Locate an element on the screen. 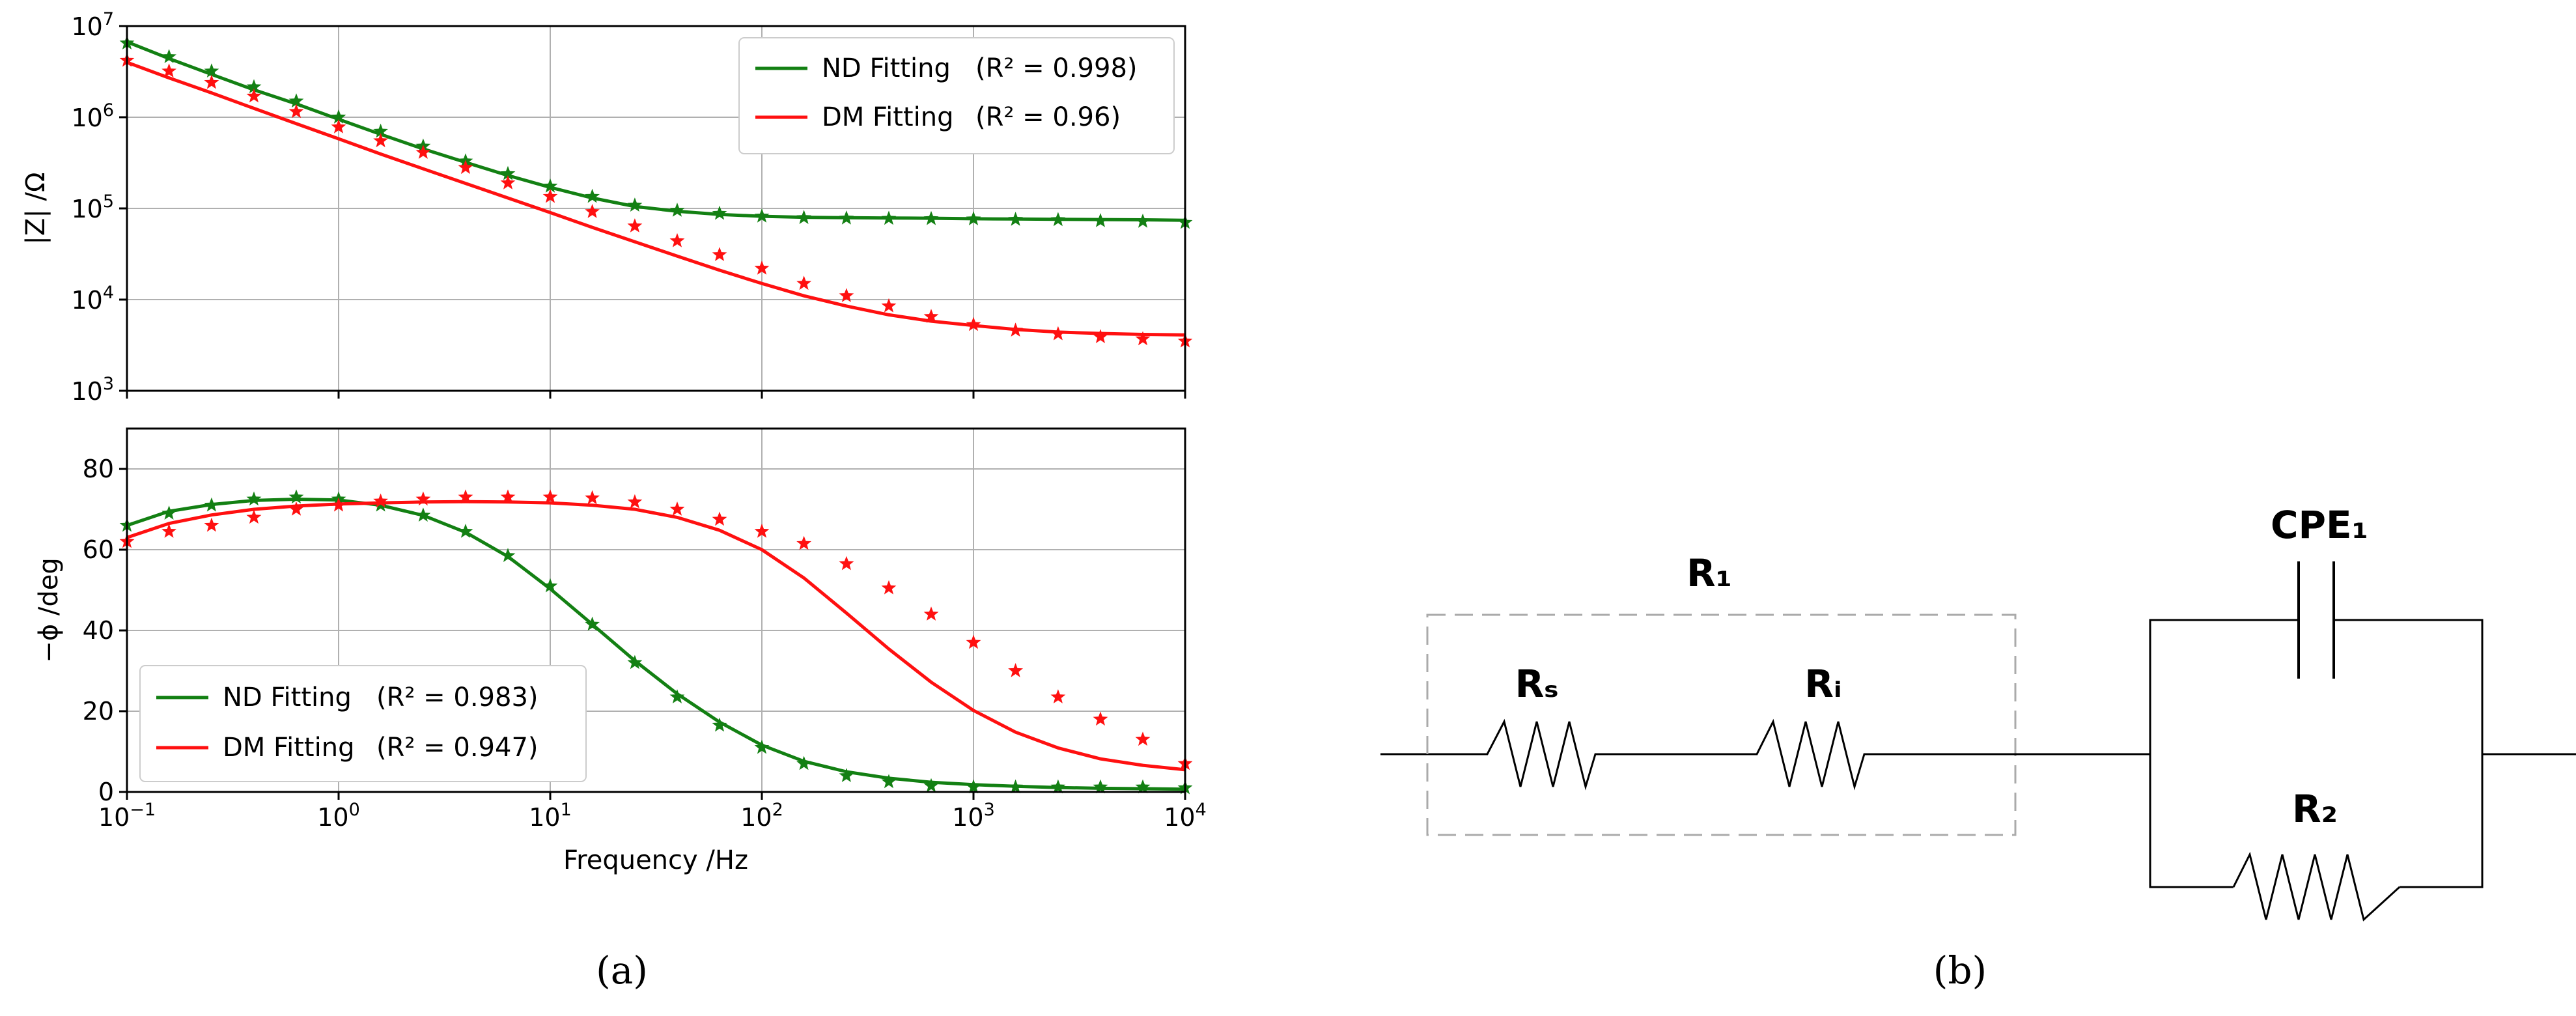 This screenshot has width=2576, height=1016. y-tick-label: 10⁴ is located at coordinates (93, 299).